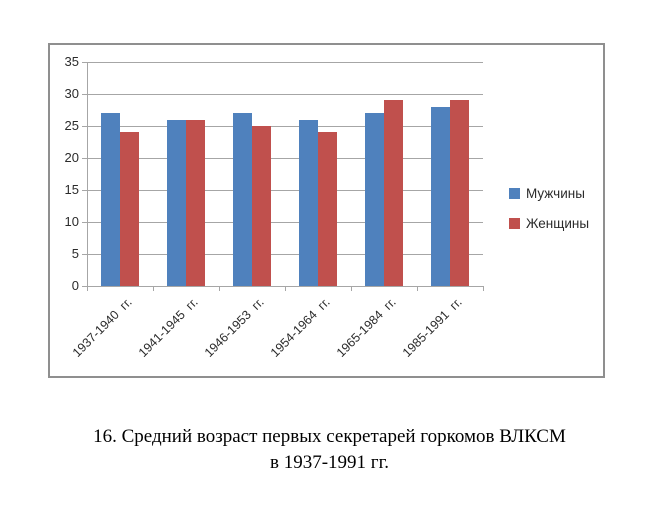  Describe the element at coordinates (71, 125) in the screenshot. I see `y-axis-tick-label: 25` at that location.